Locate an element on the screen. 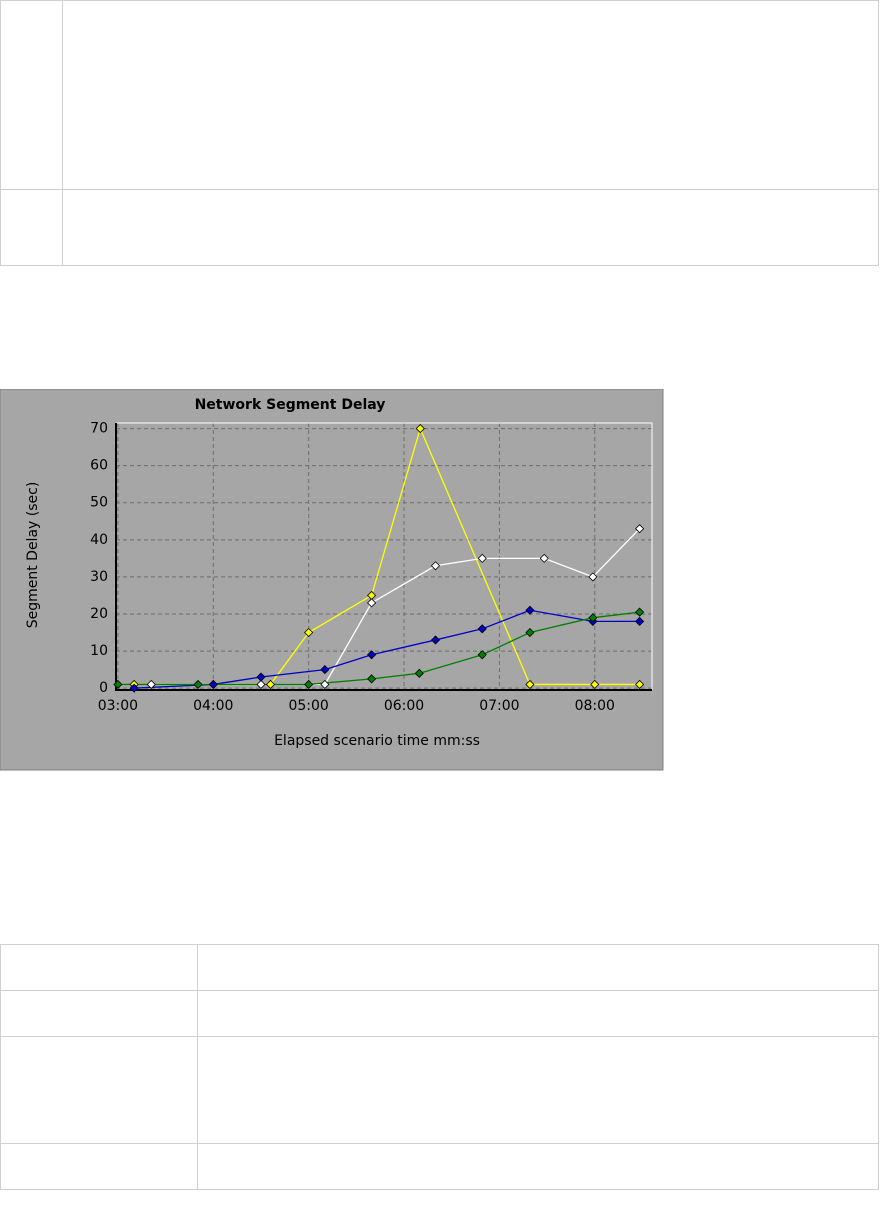 The width and height of the screenshot is (880, 1217). x-tick-label: 08:00 is located at coordinates (595, 706).